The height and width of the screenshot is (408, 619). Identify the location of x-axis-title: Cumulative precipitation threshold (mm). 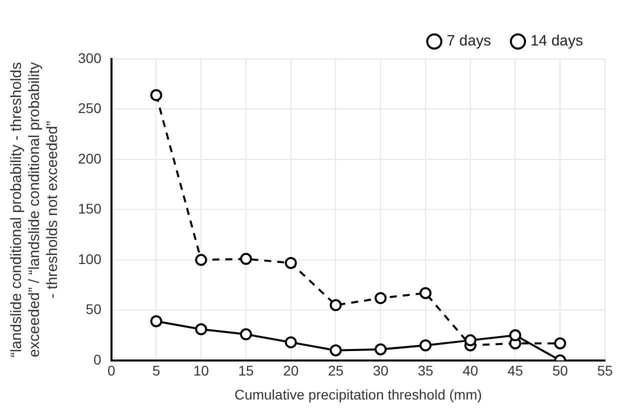
(358, 394).